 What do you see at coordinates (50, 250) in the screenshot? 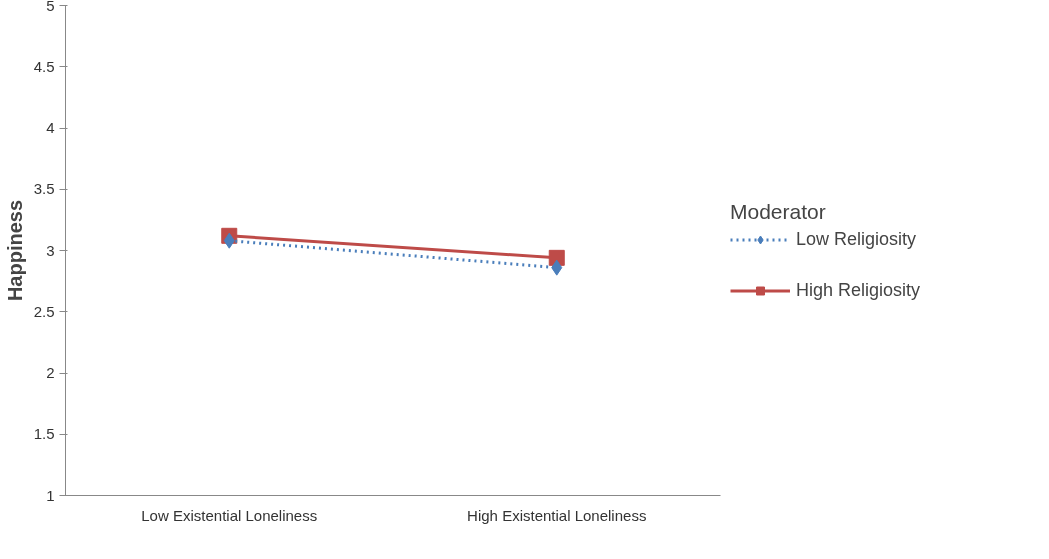
I see `y-tick-label: 3` at bounding box center [50, 250].